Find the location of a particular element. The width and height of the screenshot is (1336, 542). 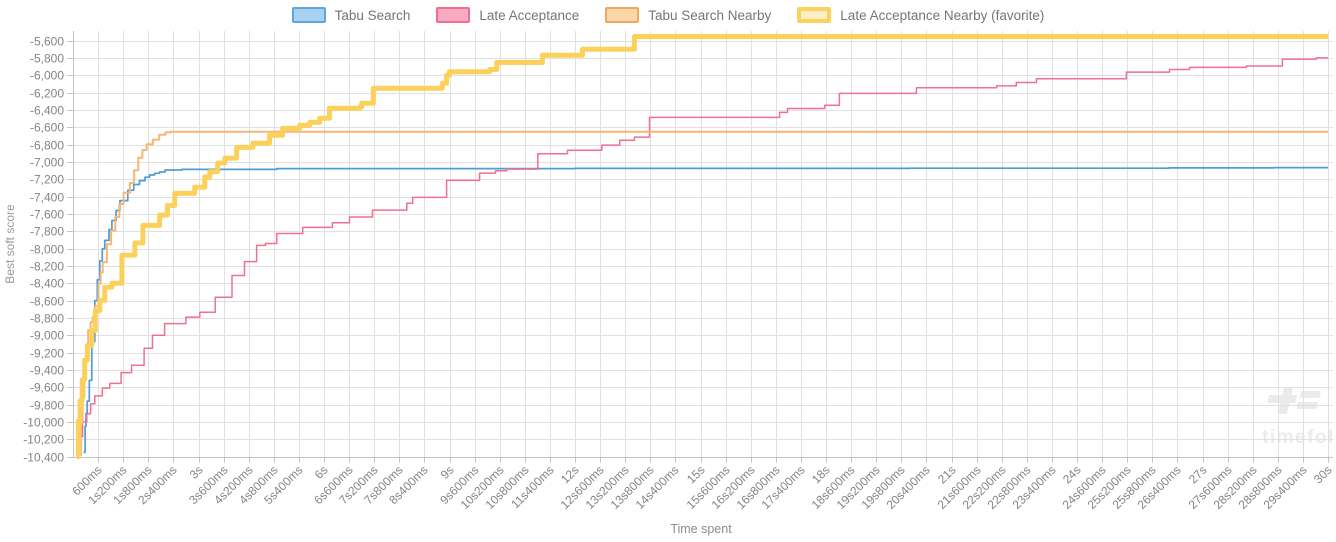

x-tick-label: 3s is located at coordinates (196, 472).